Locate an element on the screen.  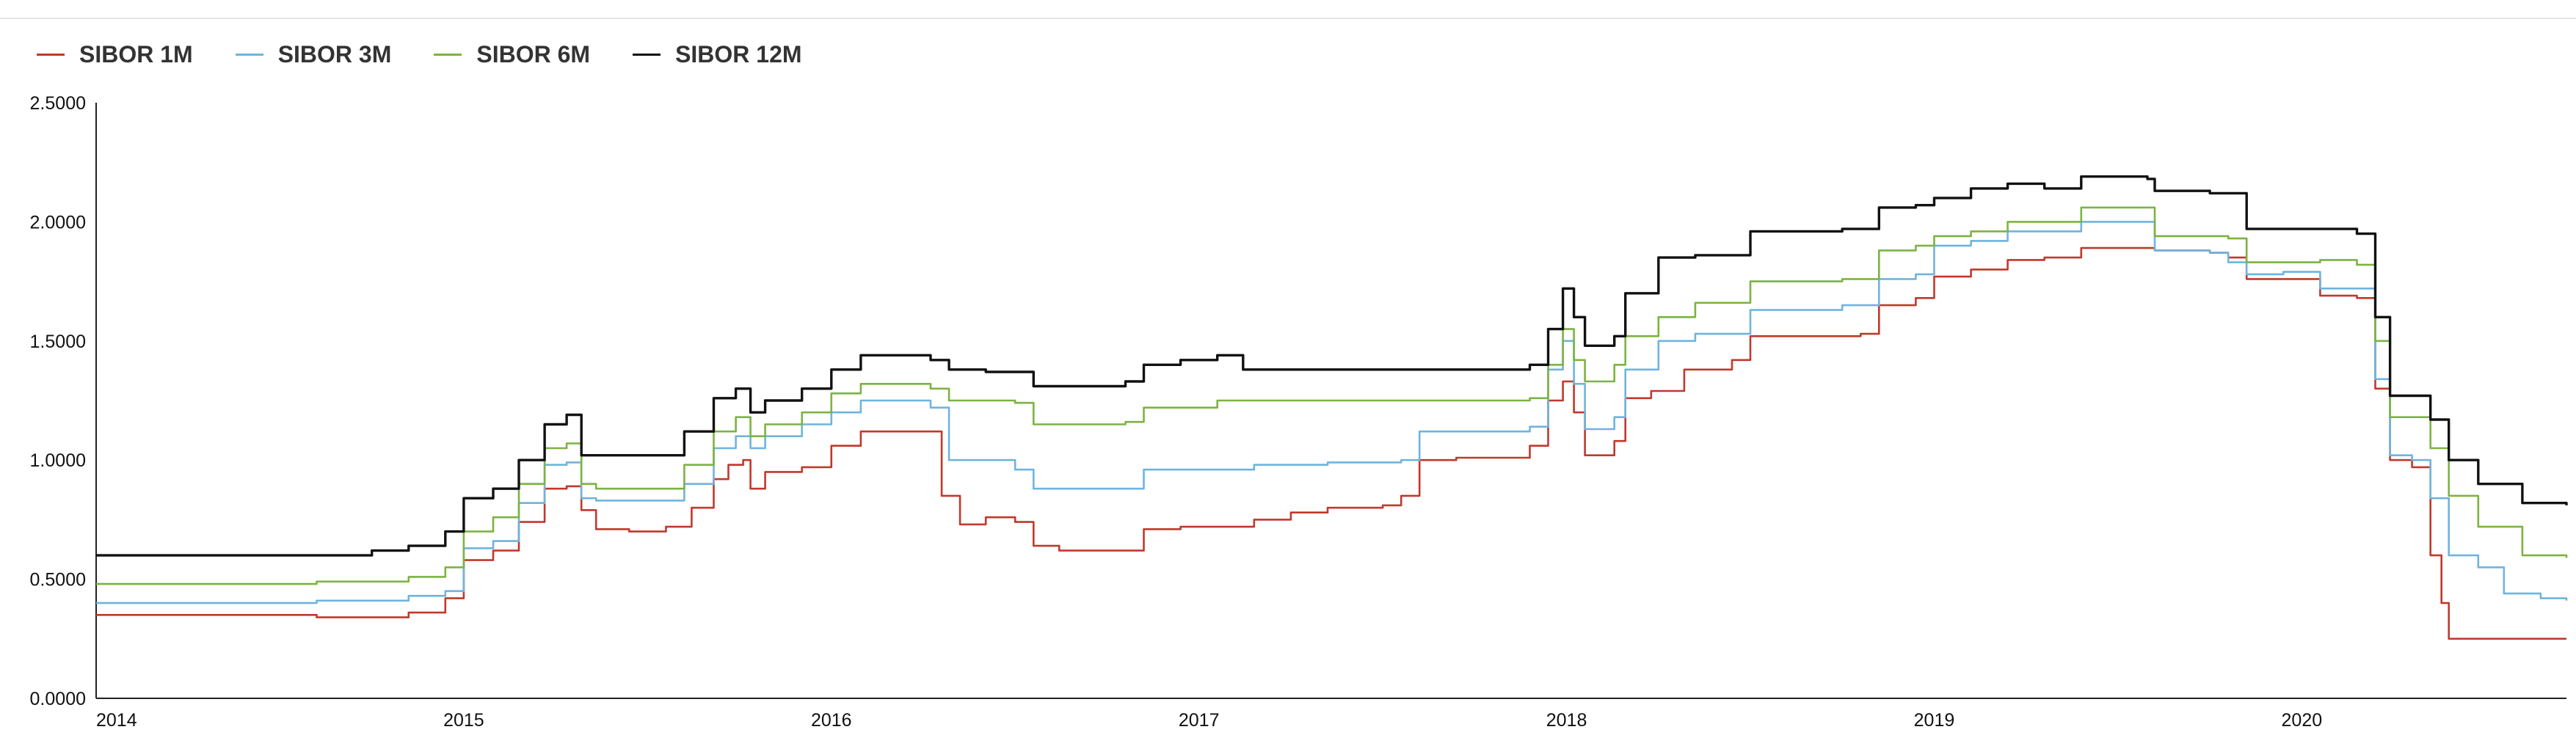
x-tick-label: 2015 is located at coordinates (463, 720).